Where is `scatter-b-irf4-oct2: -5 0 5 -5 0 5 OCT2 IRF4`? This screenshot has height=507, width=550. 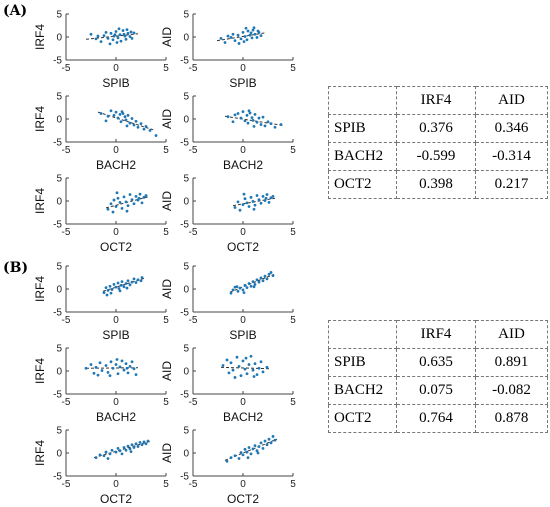
scatter-b-irf4-oct2: -5 0 5 -5 0 5 OCT2 IRF4 is located at coordinates (108, 465).